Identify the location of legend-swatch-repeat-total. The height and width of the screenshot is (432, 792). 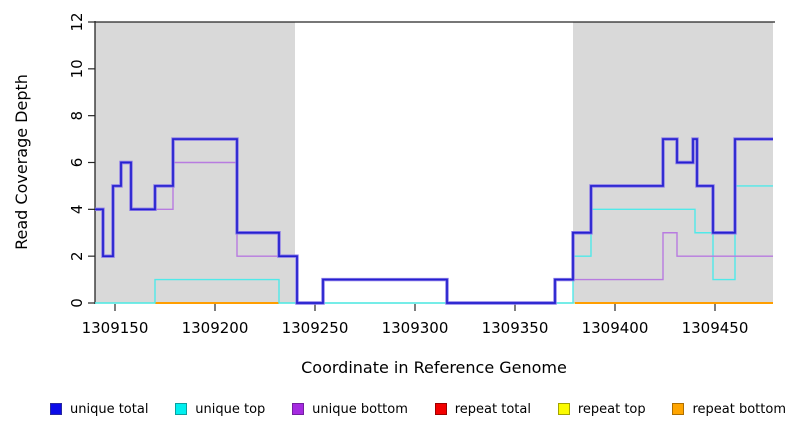
(440, 409).